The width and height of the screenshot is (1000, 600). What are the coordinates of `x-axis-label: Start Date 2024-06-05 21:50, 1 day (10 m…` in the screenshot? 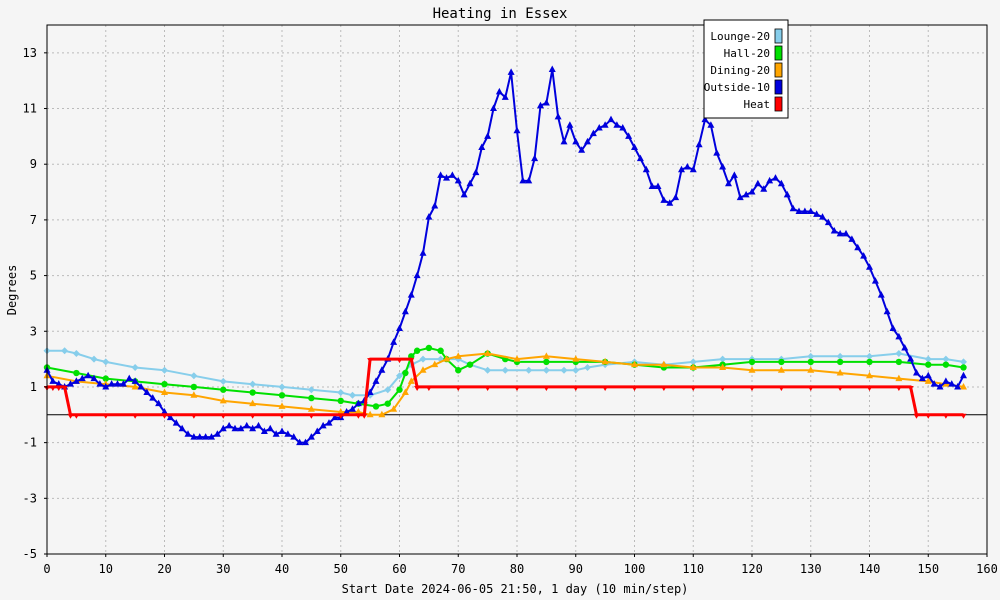 It's located at (515, 589).